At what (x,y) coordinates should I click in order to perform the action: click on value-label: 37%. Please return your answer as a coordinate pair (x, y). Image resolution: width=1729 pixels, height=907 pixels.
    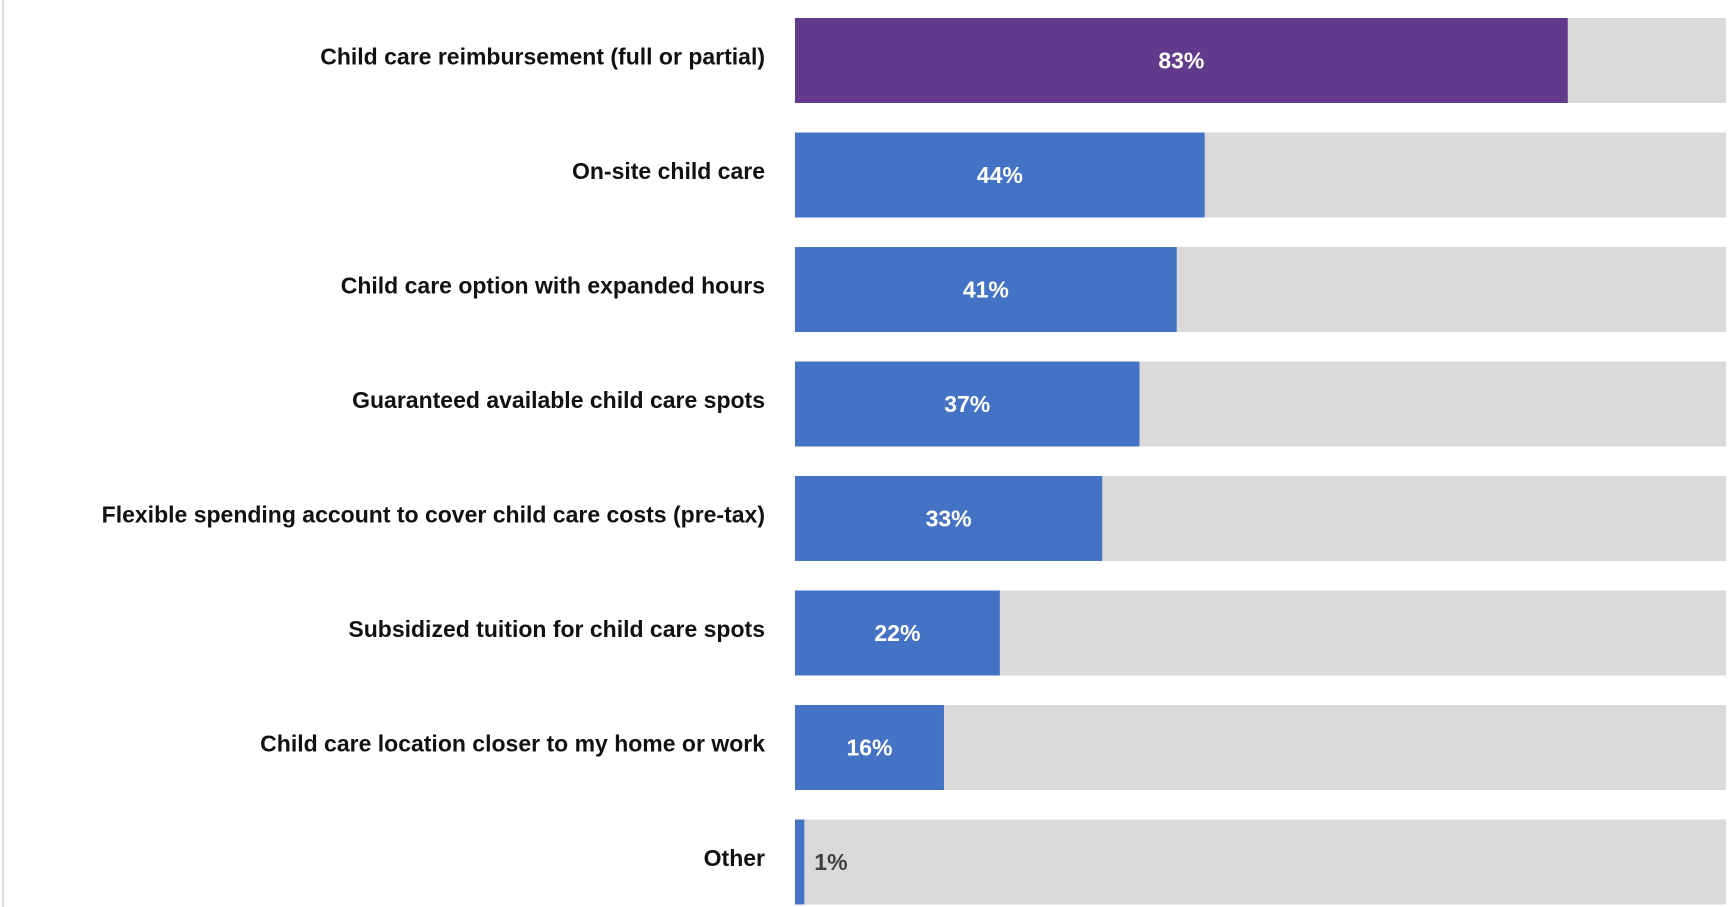
    Looking at the image, I should click on (967, 404).